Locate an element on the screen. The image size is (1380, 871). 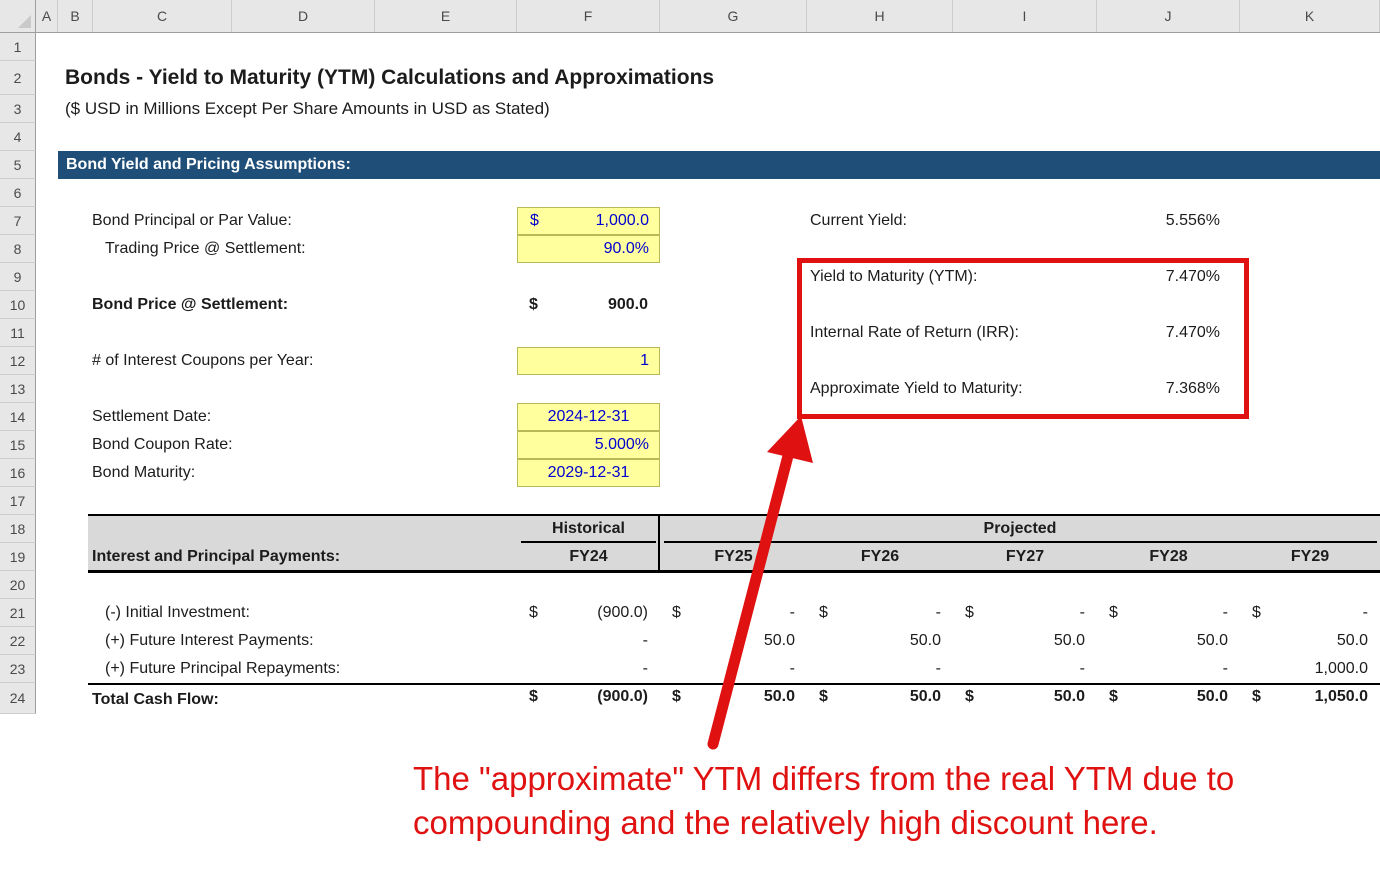
column-header-A: A is located at coordinates (47, 16).